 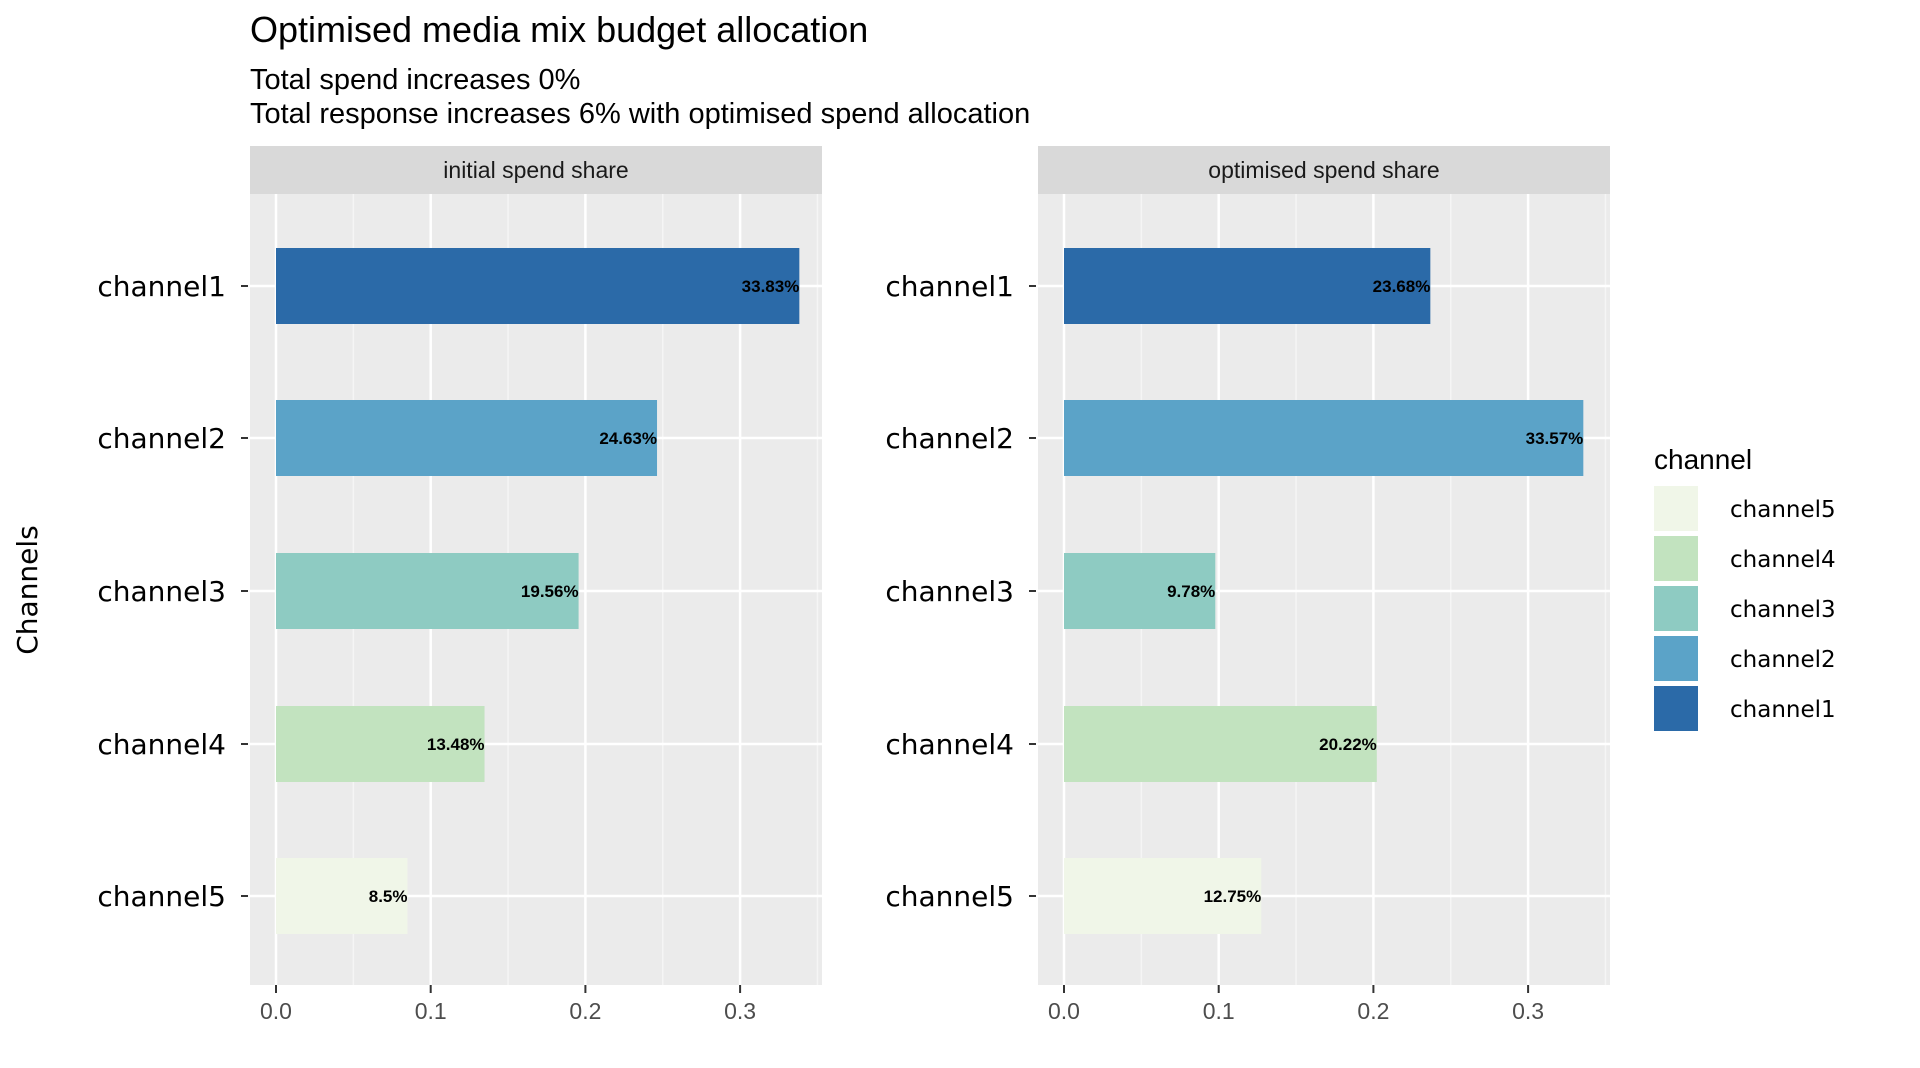 I want to click on chart-title: Optimised media mix budget allocation, so click(x=559, y=29).